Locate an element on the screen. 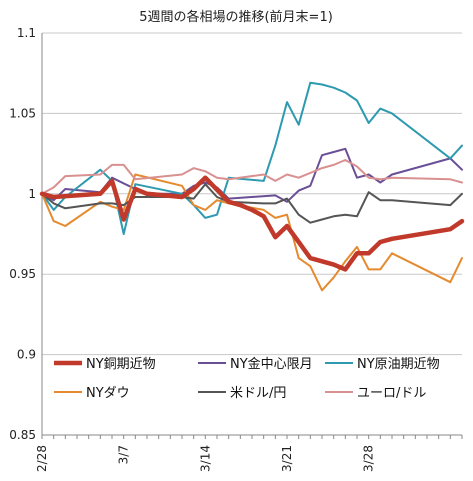  legend-label: NYダウ is located at coordinates (108, 393).